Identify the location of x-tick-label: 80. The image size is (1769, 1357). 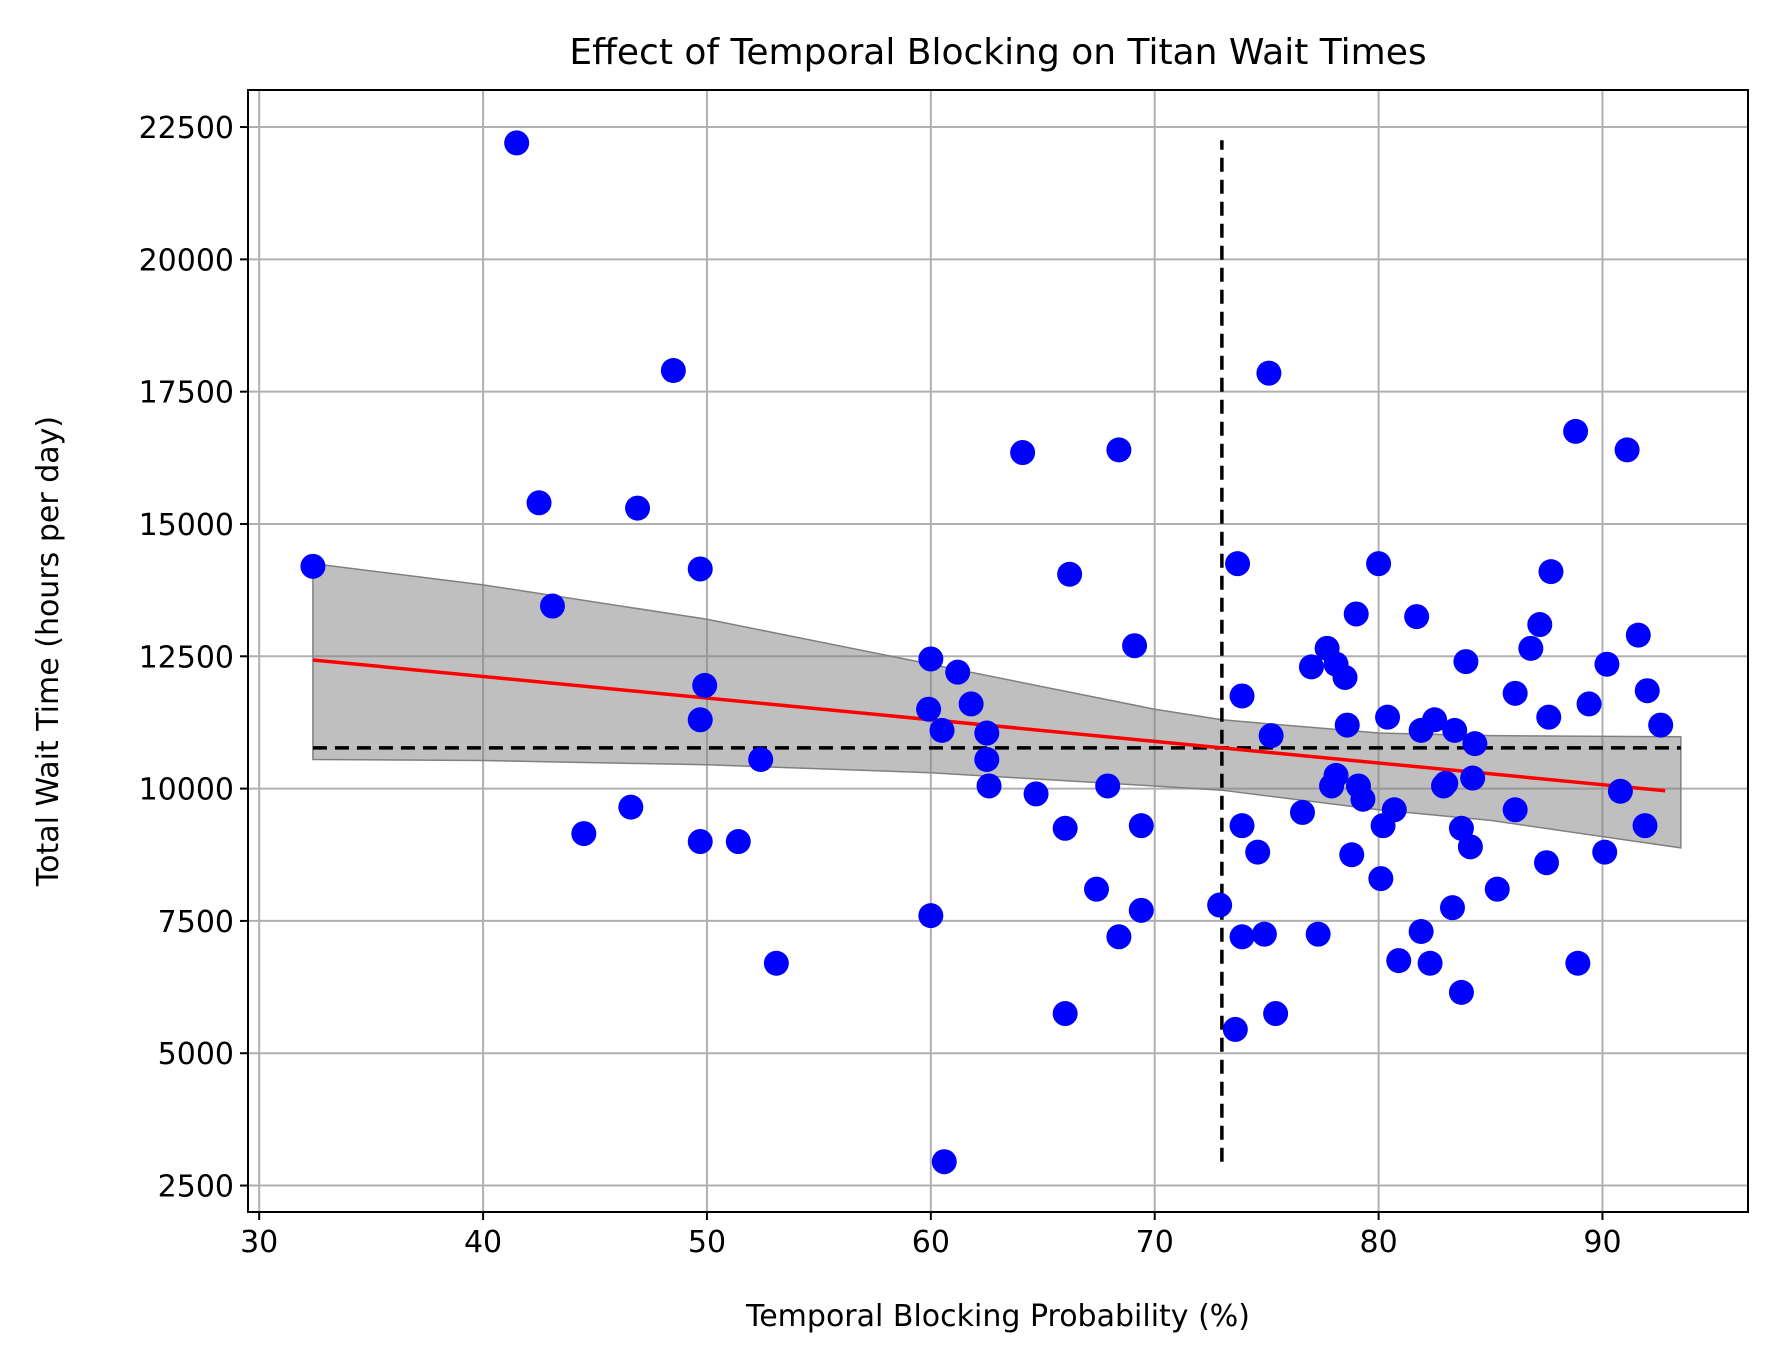
(1379, 1242).